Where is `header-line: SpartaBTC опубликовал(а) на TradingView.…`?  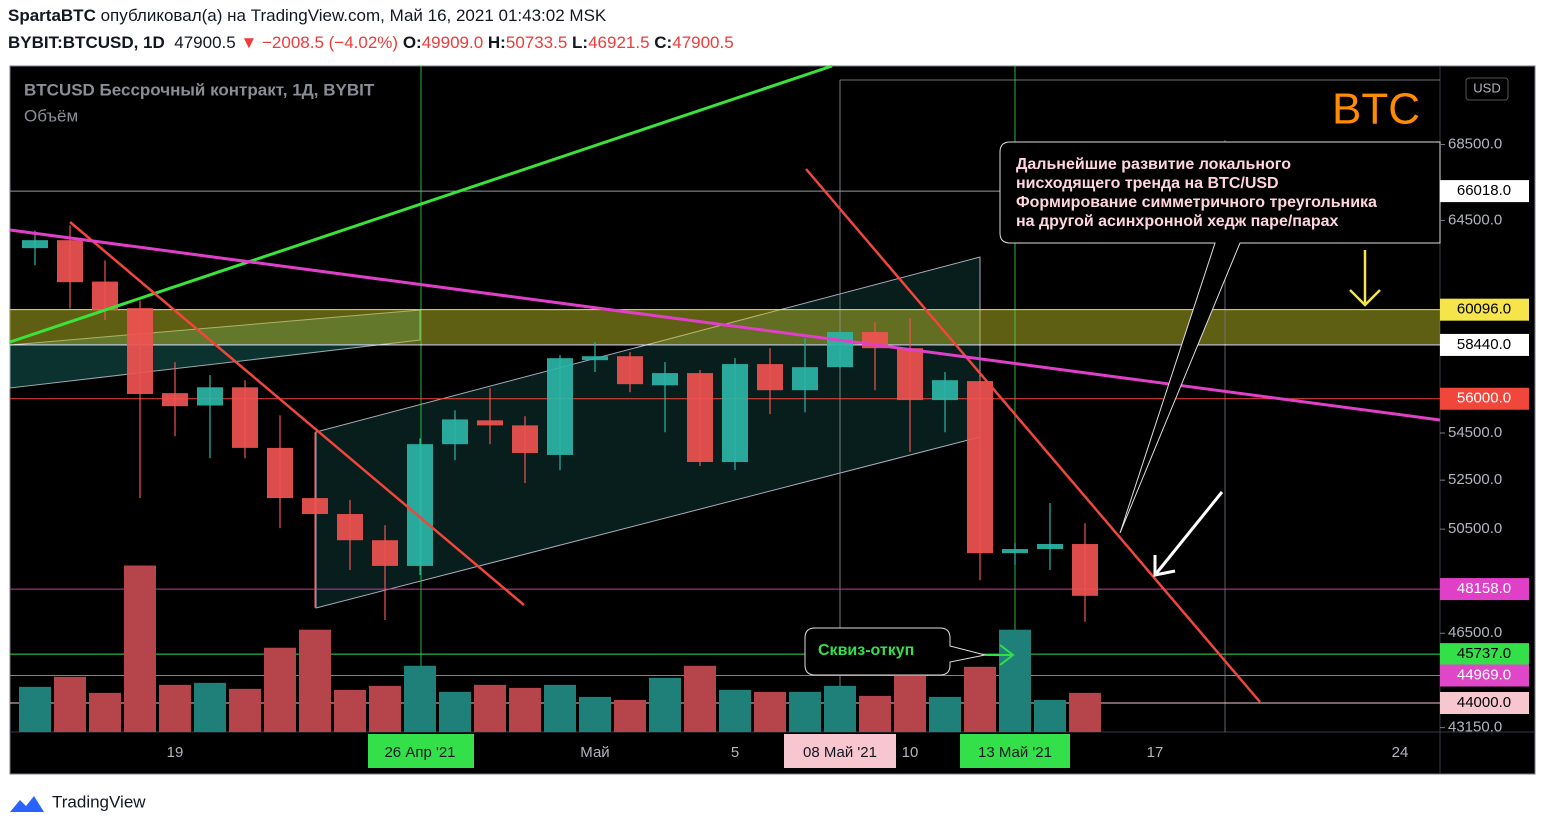
header-line: SpartaBTC опубликовал(а) на TradingView.… is located at coordinates (307, 16).